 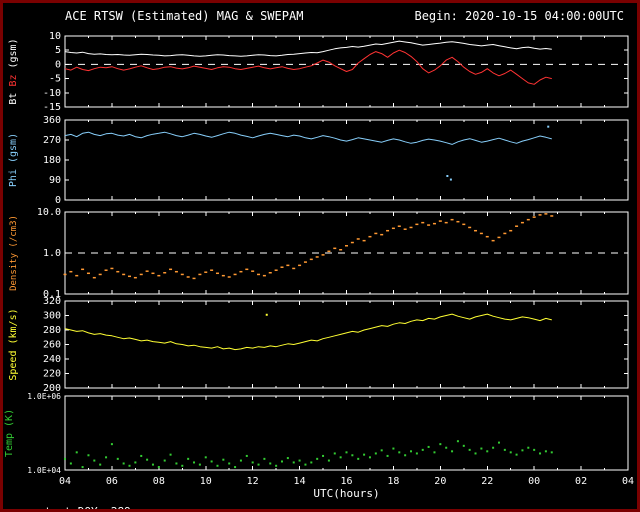 What do you see at coordinates (346, 481) in the screenshot?
I see `x-tick-label: 16` at bounding box center [346, 481].